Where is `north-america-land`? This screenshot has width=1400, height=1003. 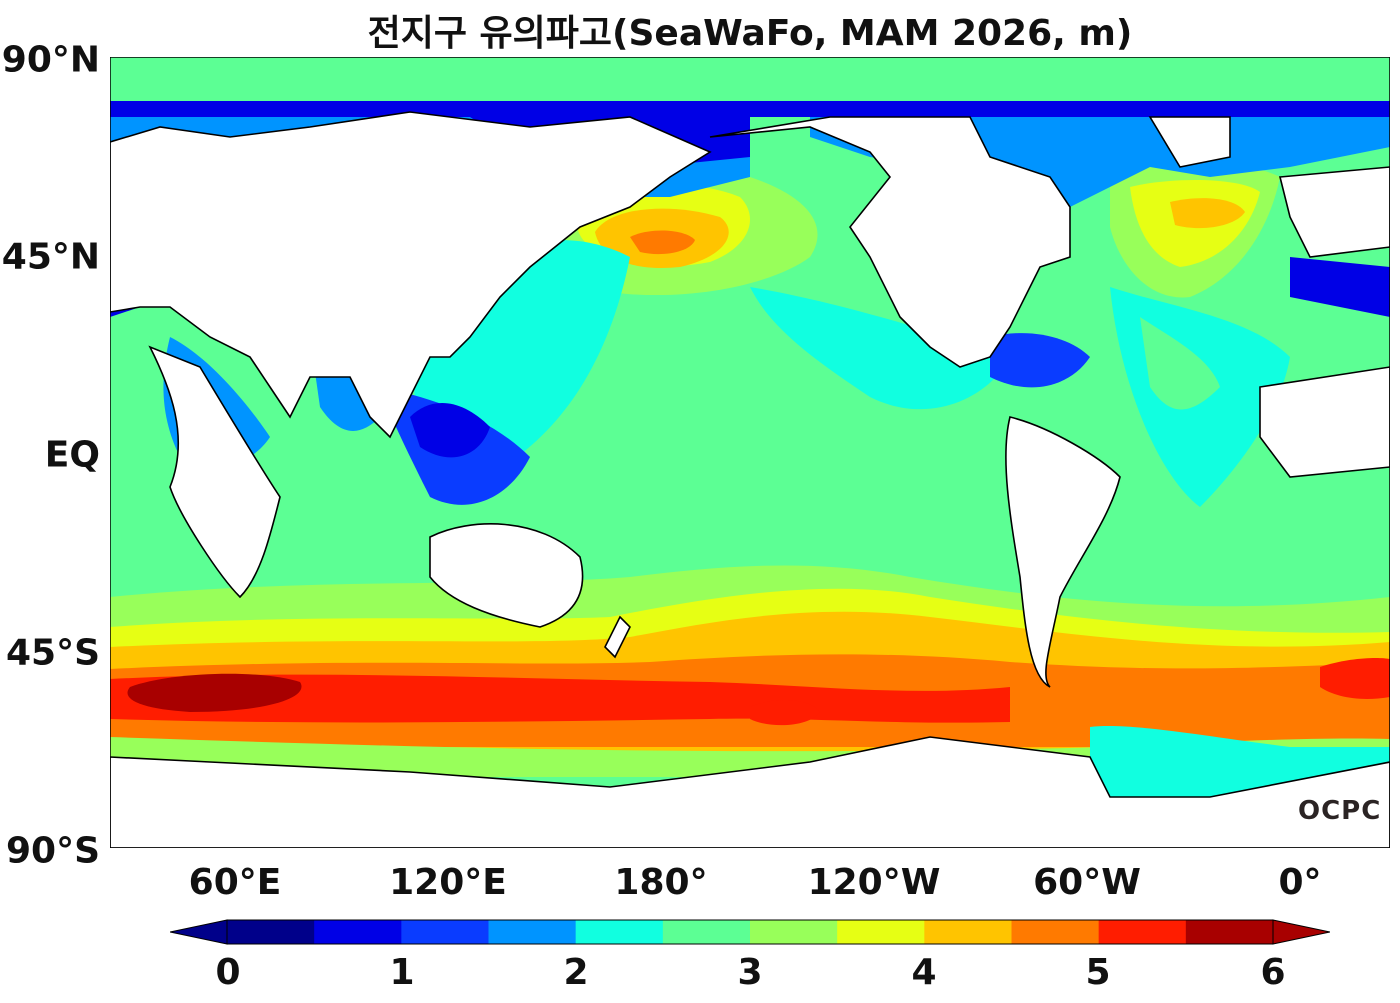 north-america-land is located at coordinates (890, 242).